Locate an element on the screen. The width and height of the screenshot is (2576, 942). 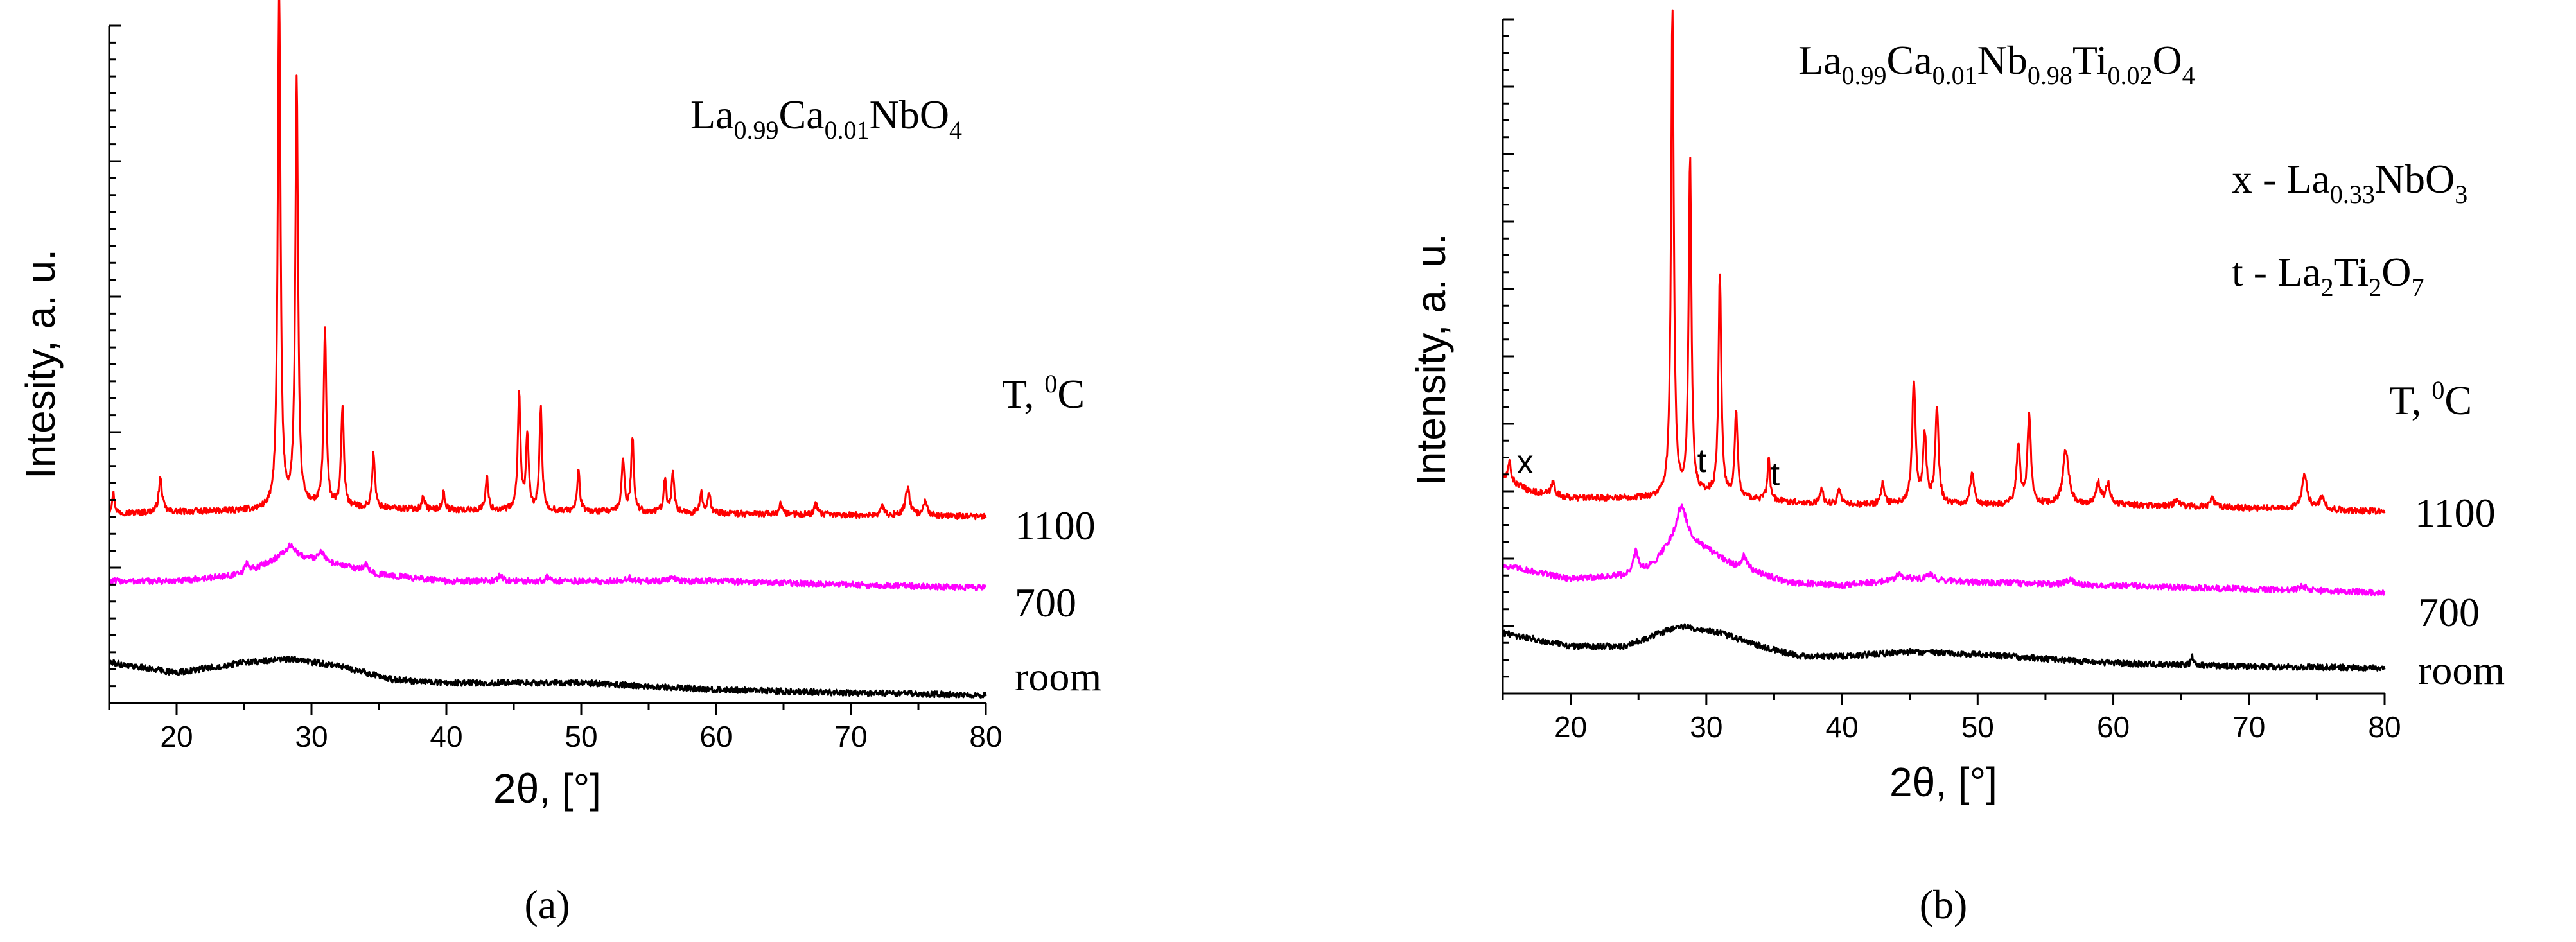
panel-a-x-ticks: 20 30 40 50 60 70 80 is located at coordinates (555, 728).